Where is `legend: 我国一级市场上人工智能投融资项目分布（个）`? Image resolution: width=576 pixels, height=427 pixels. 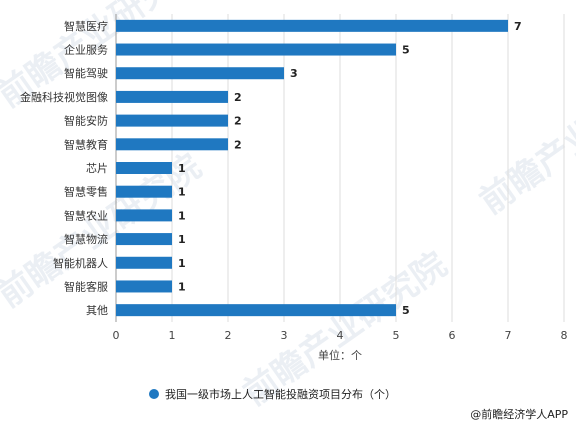 legend: 我国一级市场上人工智能投融资项目分布（个） is located at coordinates (272, 394).